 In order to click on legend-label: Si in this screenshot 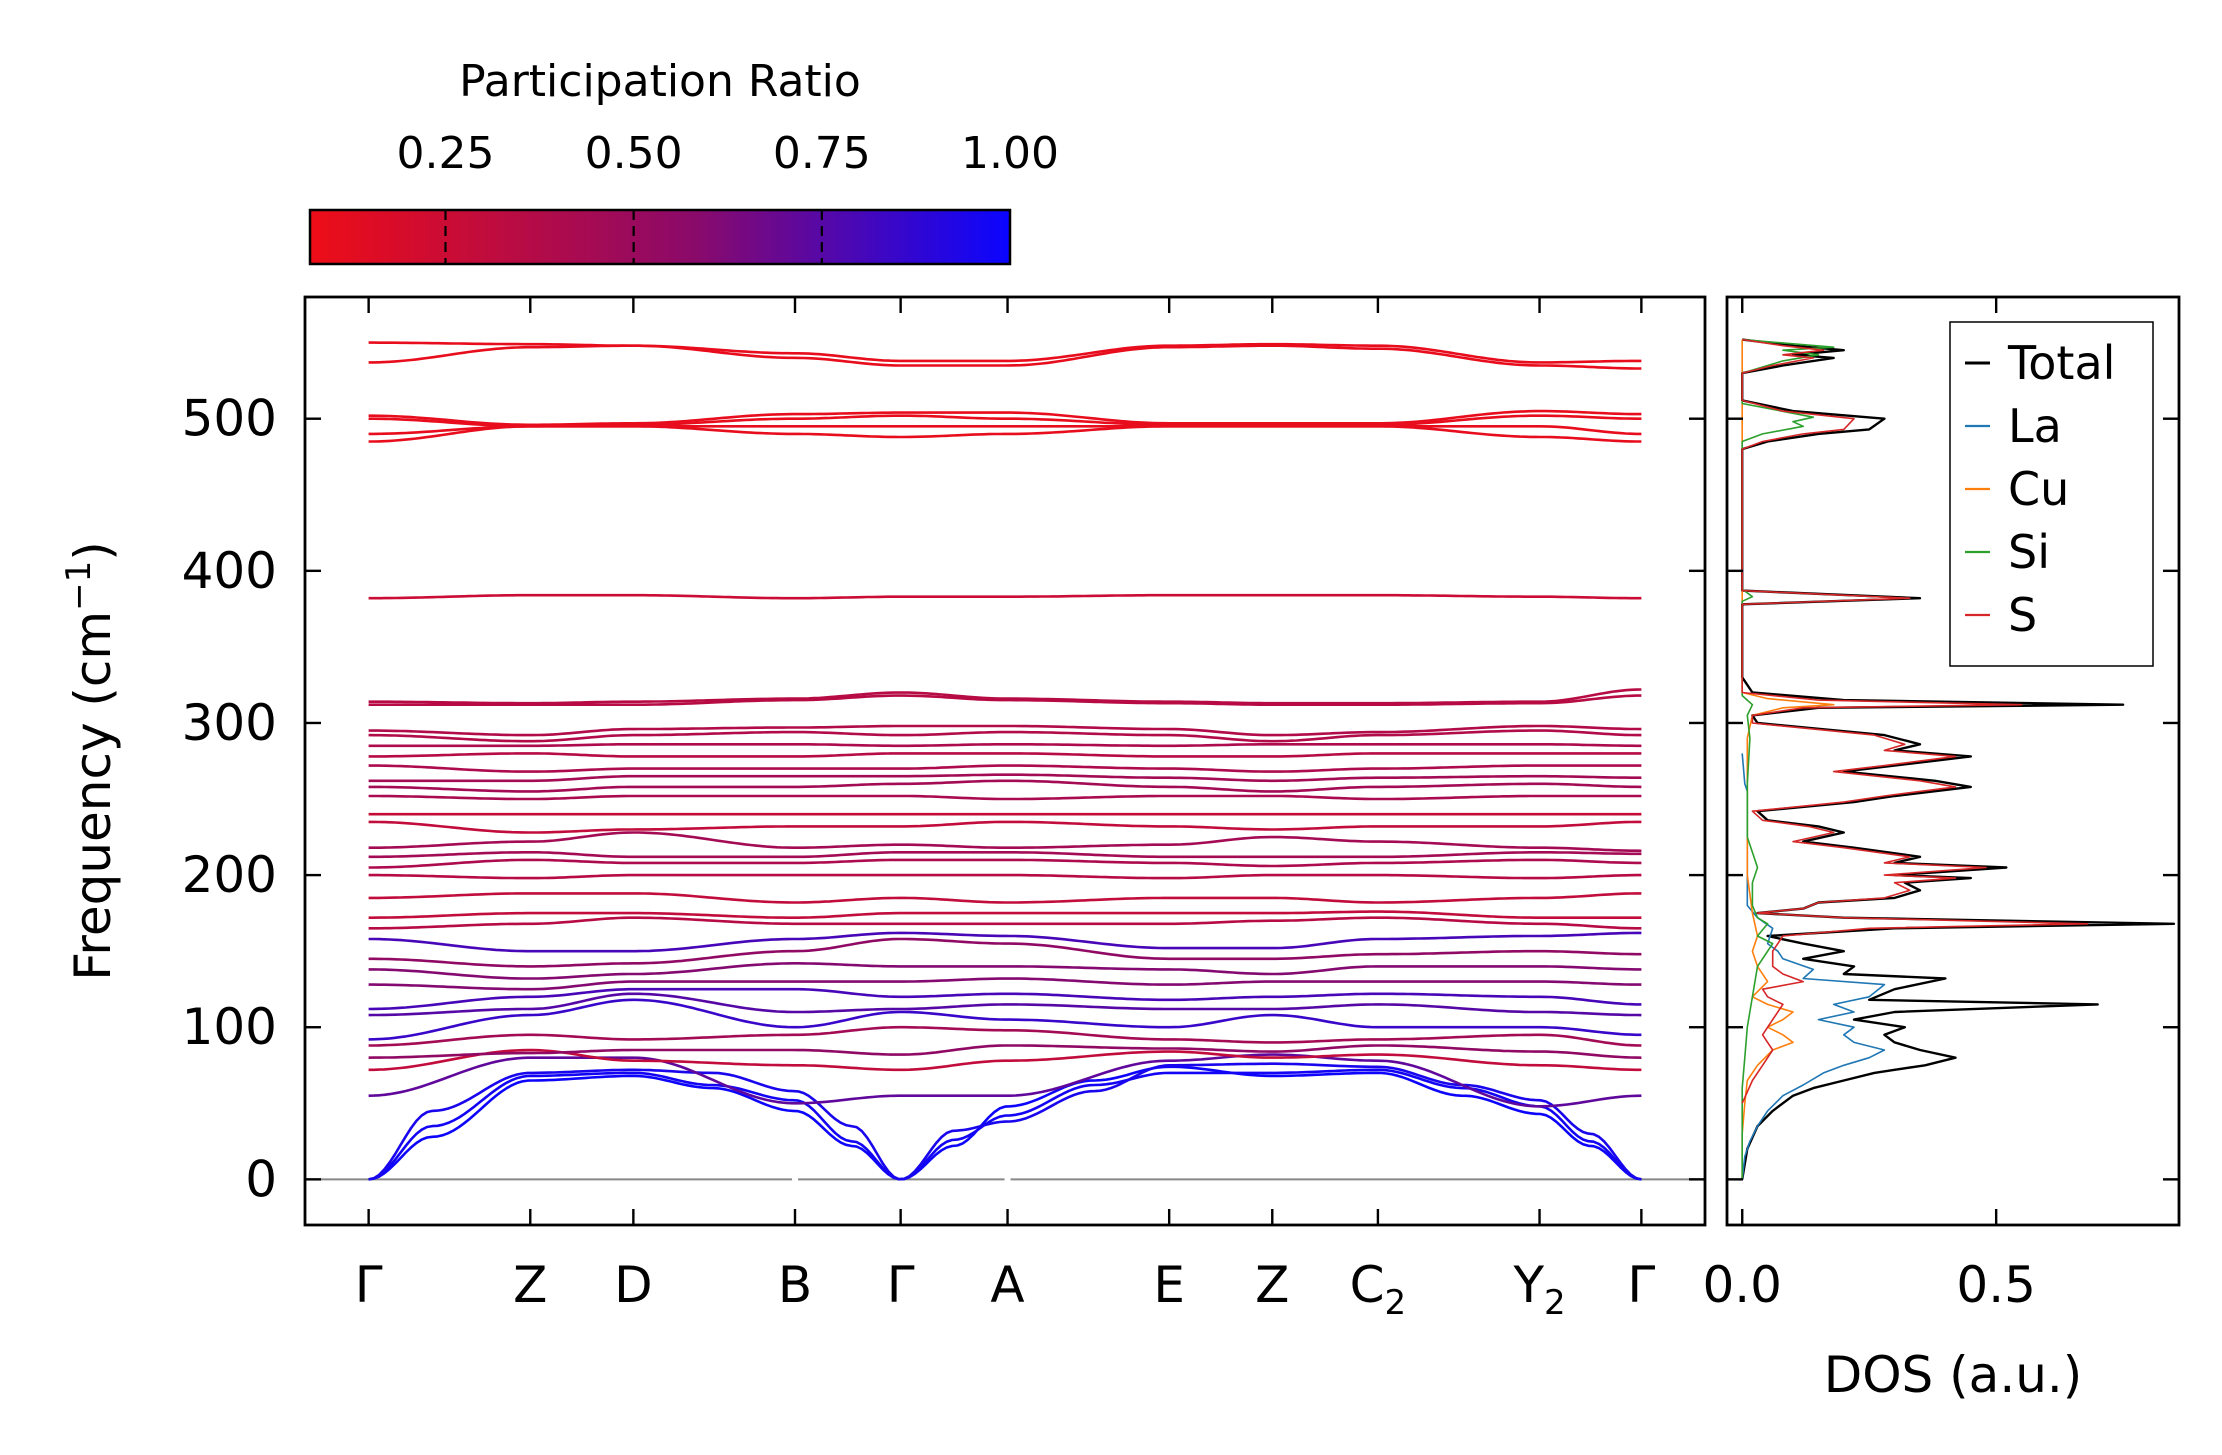, I will do `click(2029, 552)`.